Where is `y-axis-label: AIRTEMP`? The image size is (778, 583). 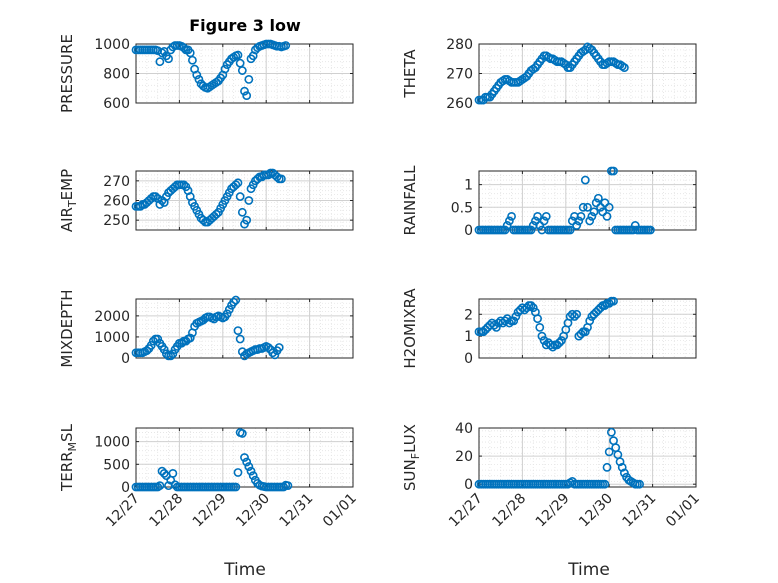 y-axis-label: AIRTEMP is located at coordinates (68, 200).